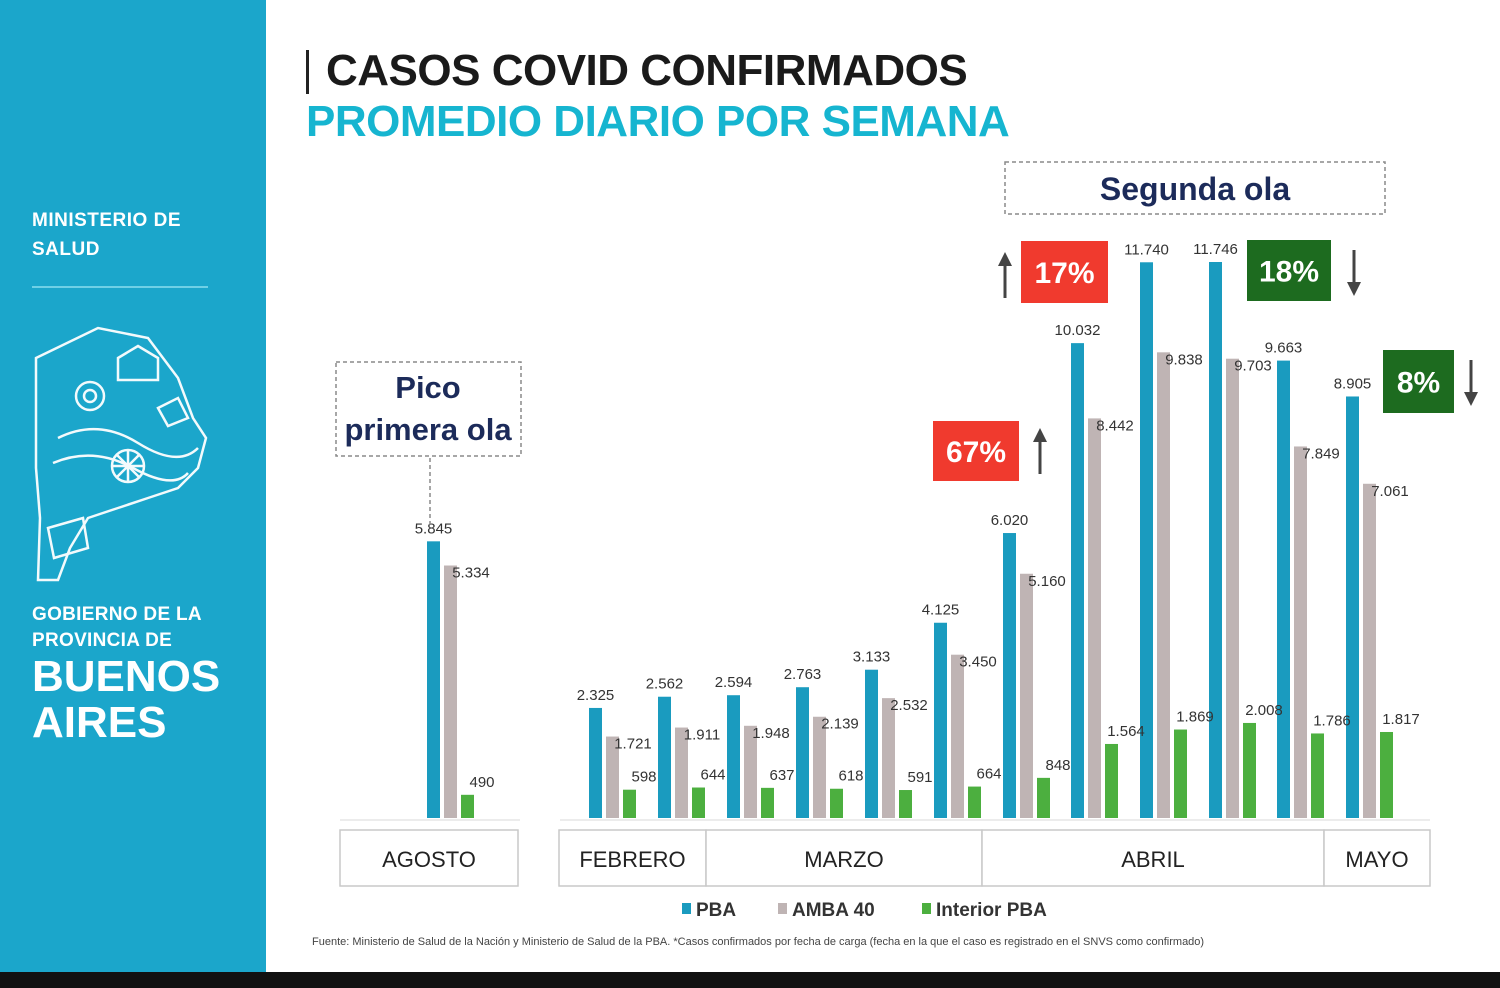 This screenshot has height=988, width=1500. What do you see at coordinates (1184, 359) in the screenshot?
I see `amba-value-label: 9.838` at bounding box center [1184, 359].